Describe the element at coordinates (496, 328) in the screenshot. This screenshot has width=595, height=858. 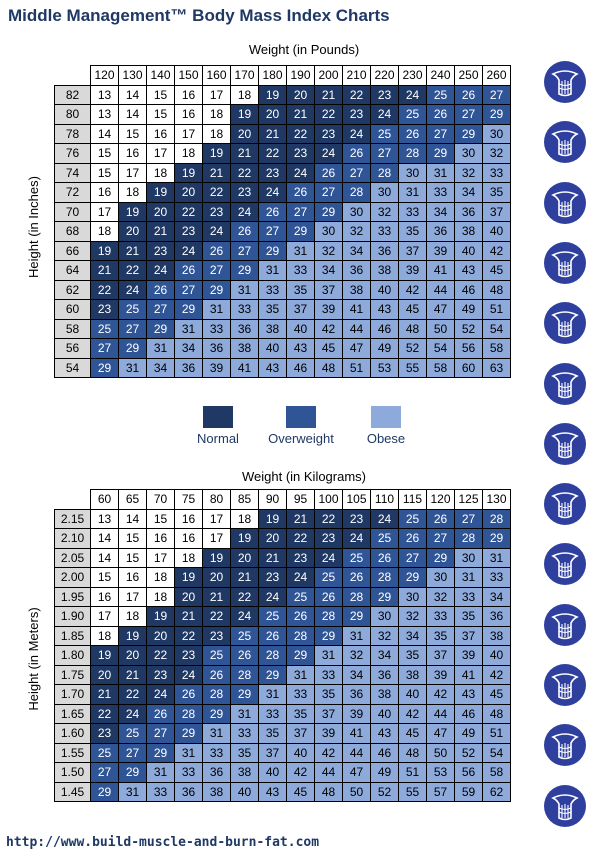
I see `bmi-cell: 54` at that location.